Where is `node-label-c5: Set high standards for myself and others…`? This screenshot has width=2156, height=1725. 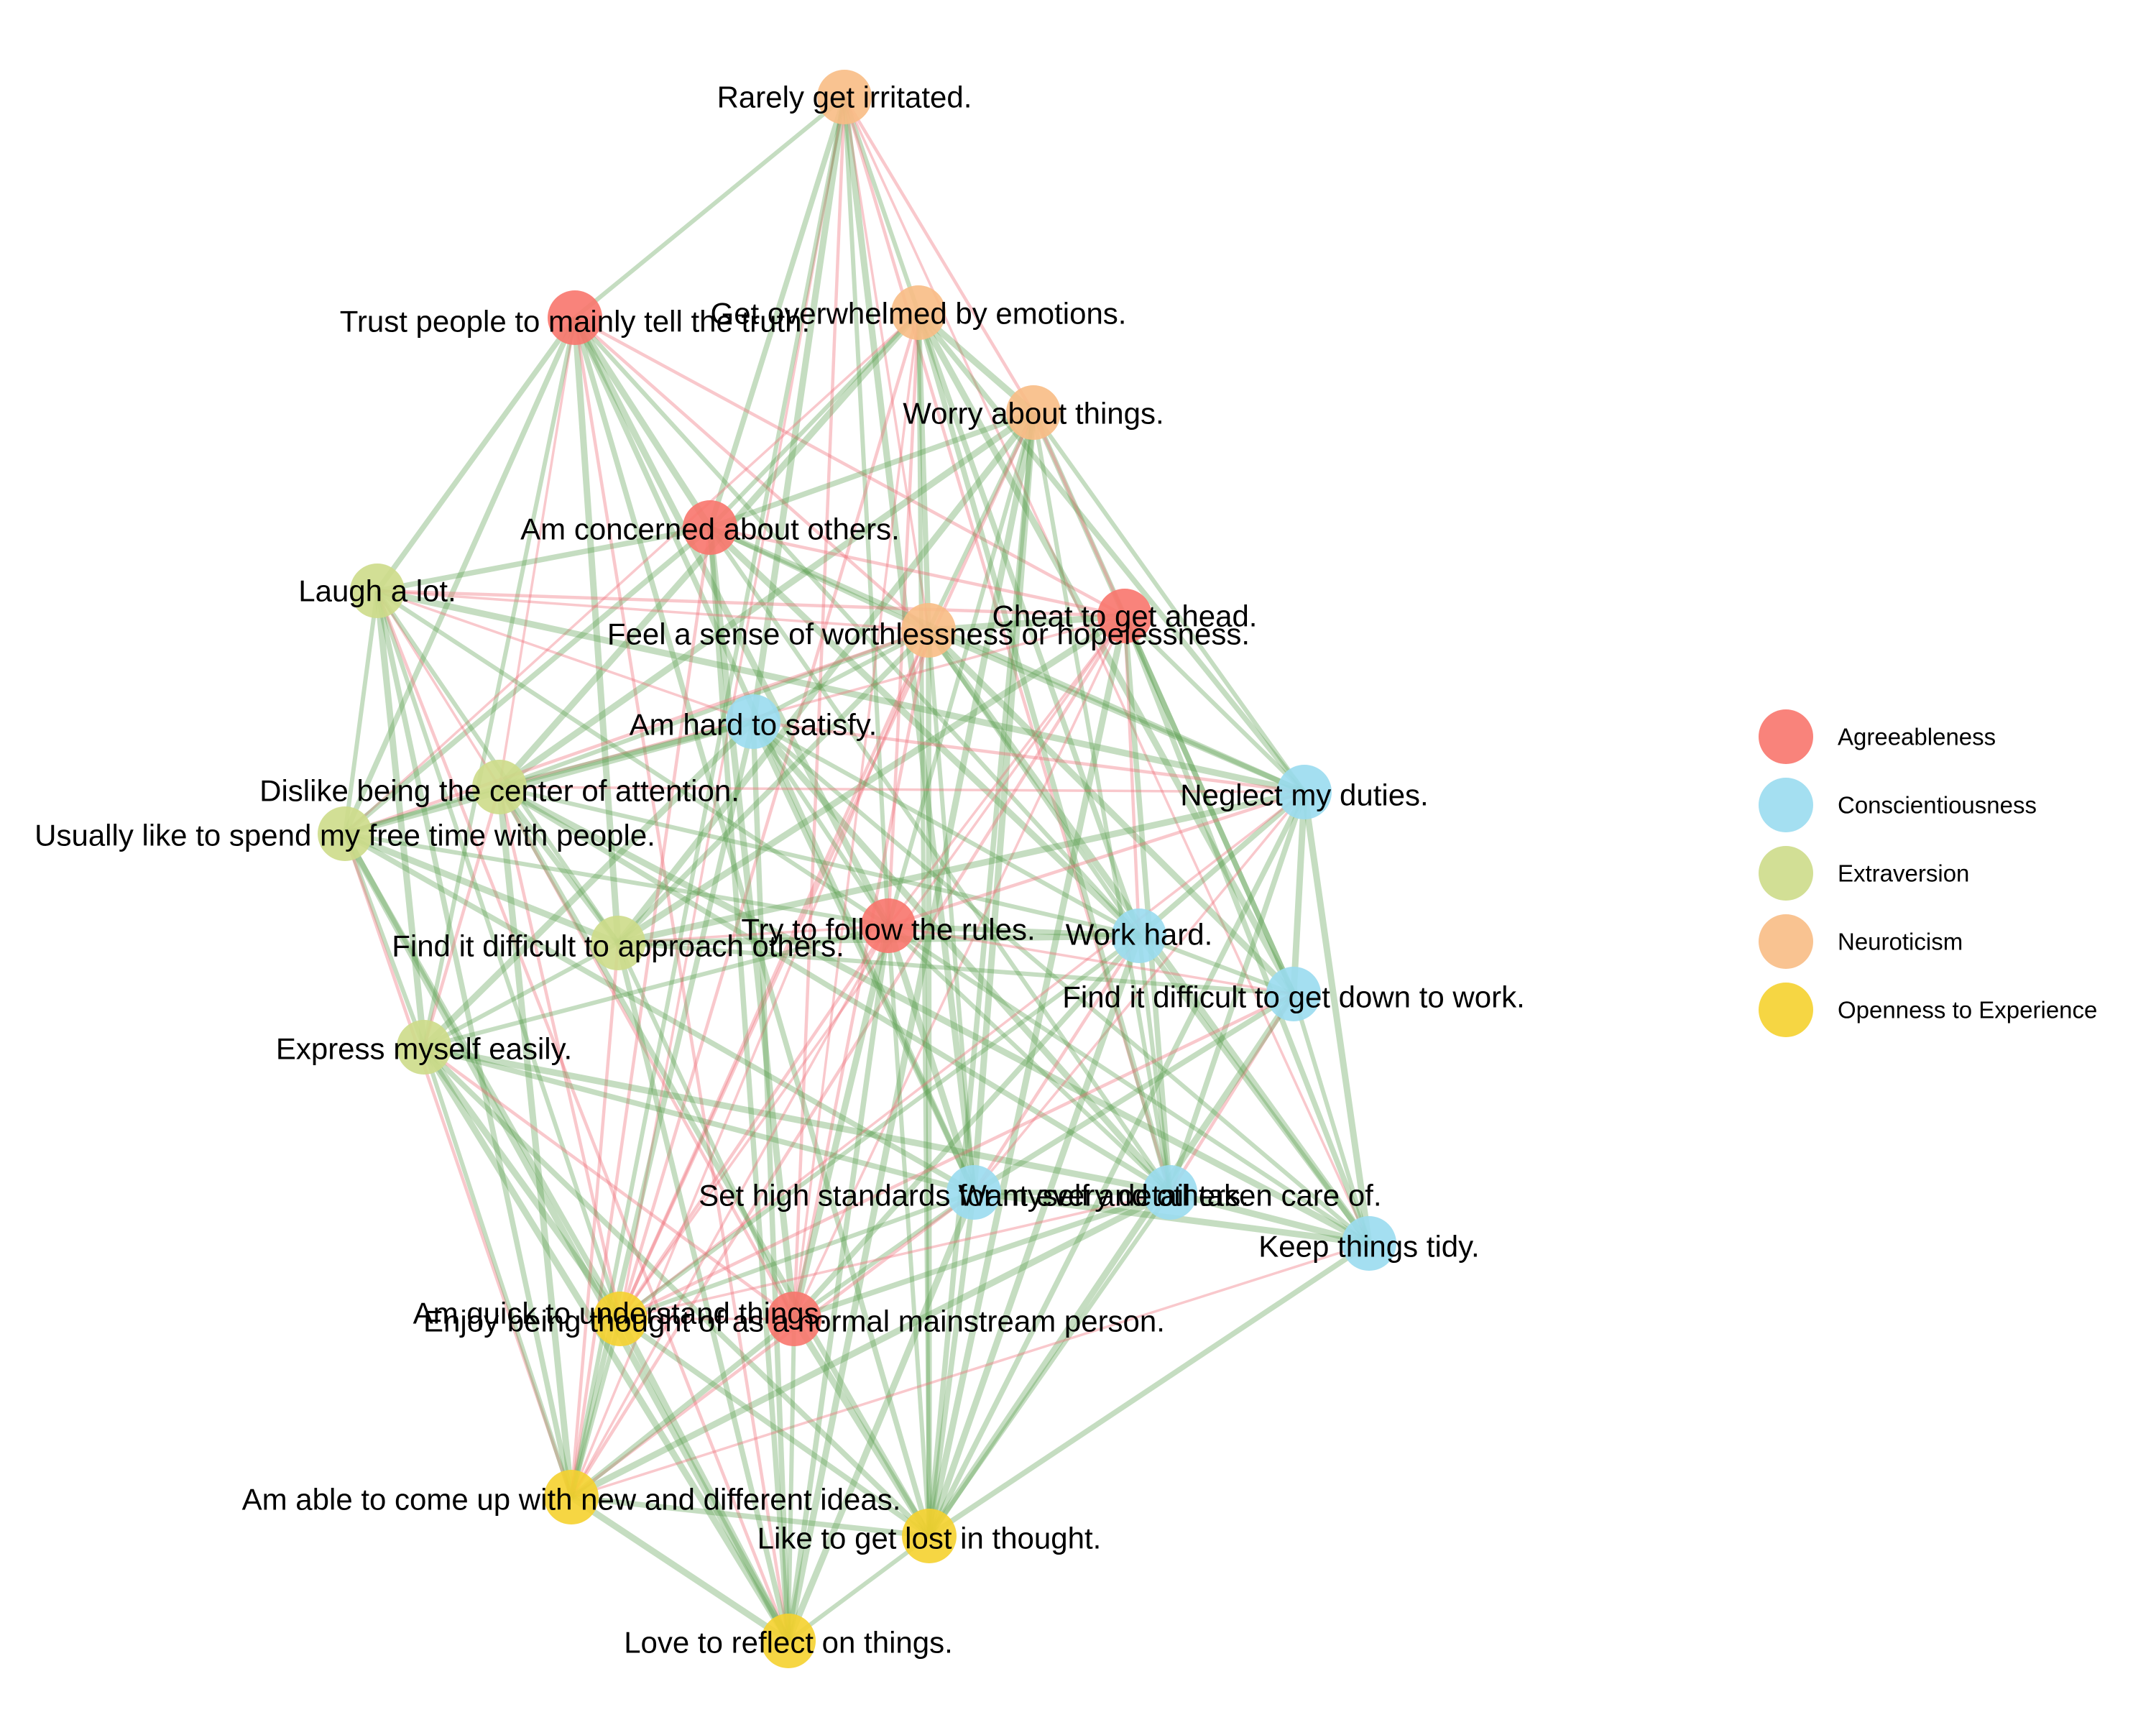
node-label-c5: Set high standards for myself and others… is located at coordinates (974, 1196).